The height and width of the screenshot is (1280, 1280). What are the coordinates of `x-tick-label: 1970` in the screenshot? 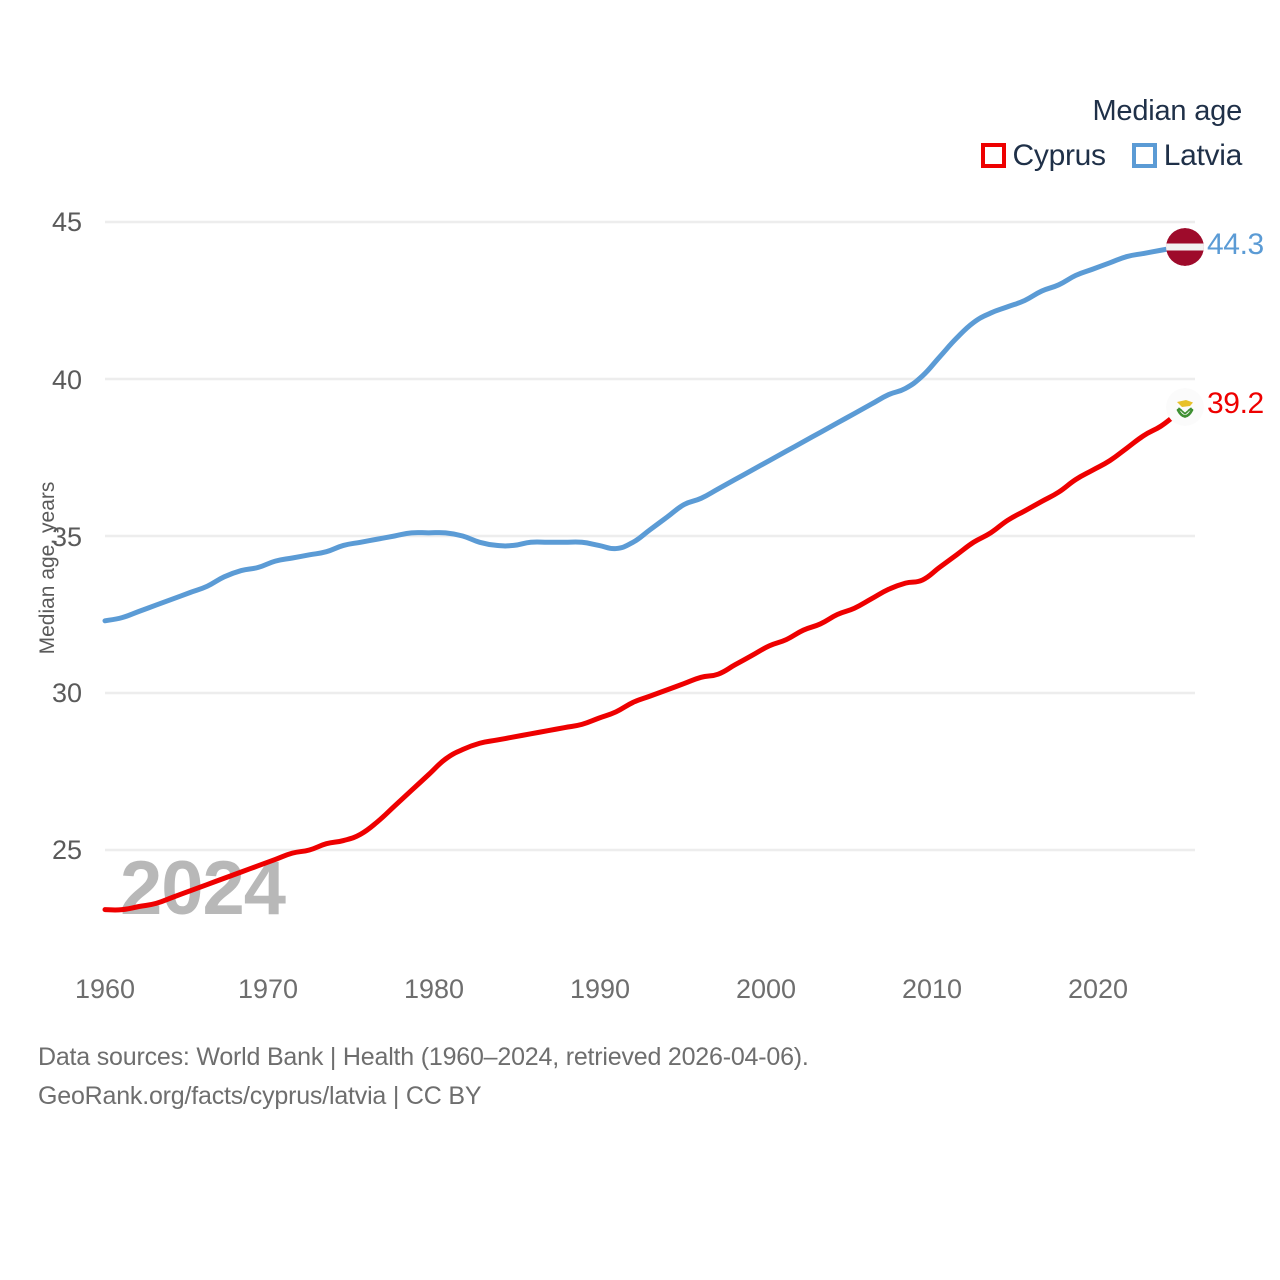 It's located at (268, 989).